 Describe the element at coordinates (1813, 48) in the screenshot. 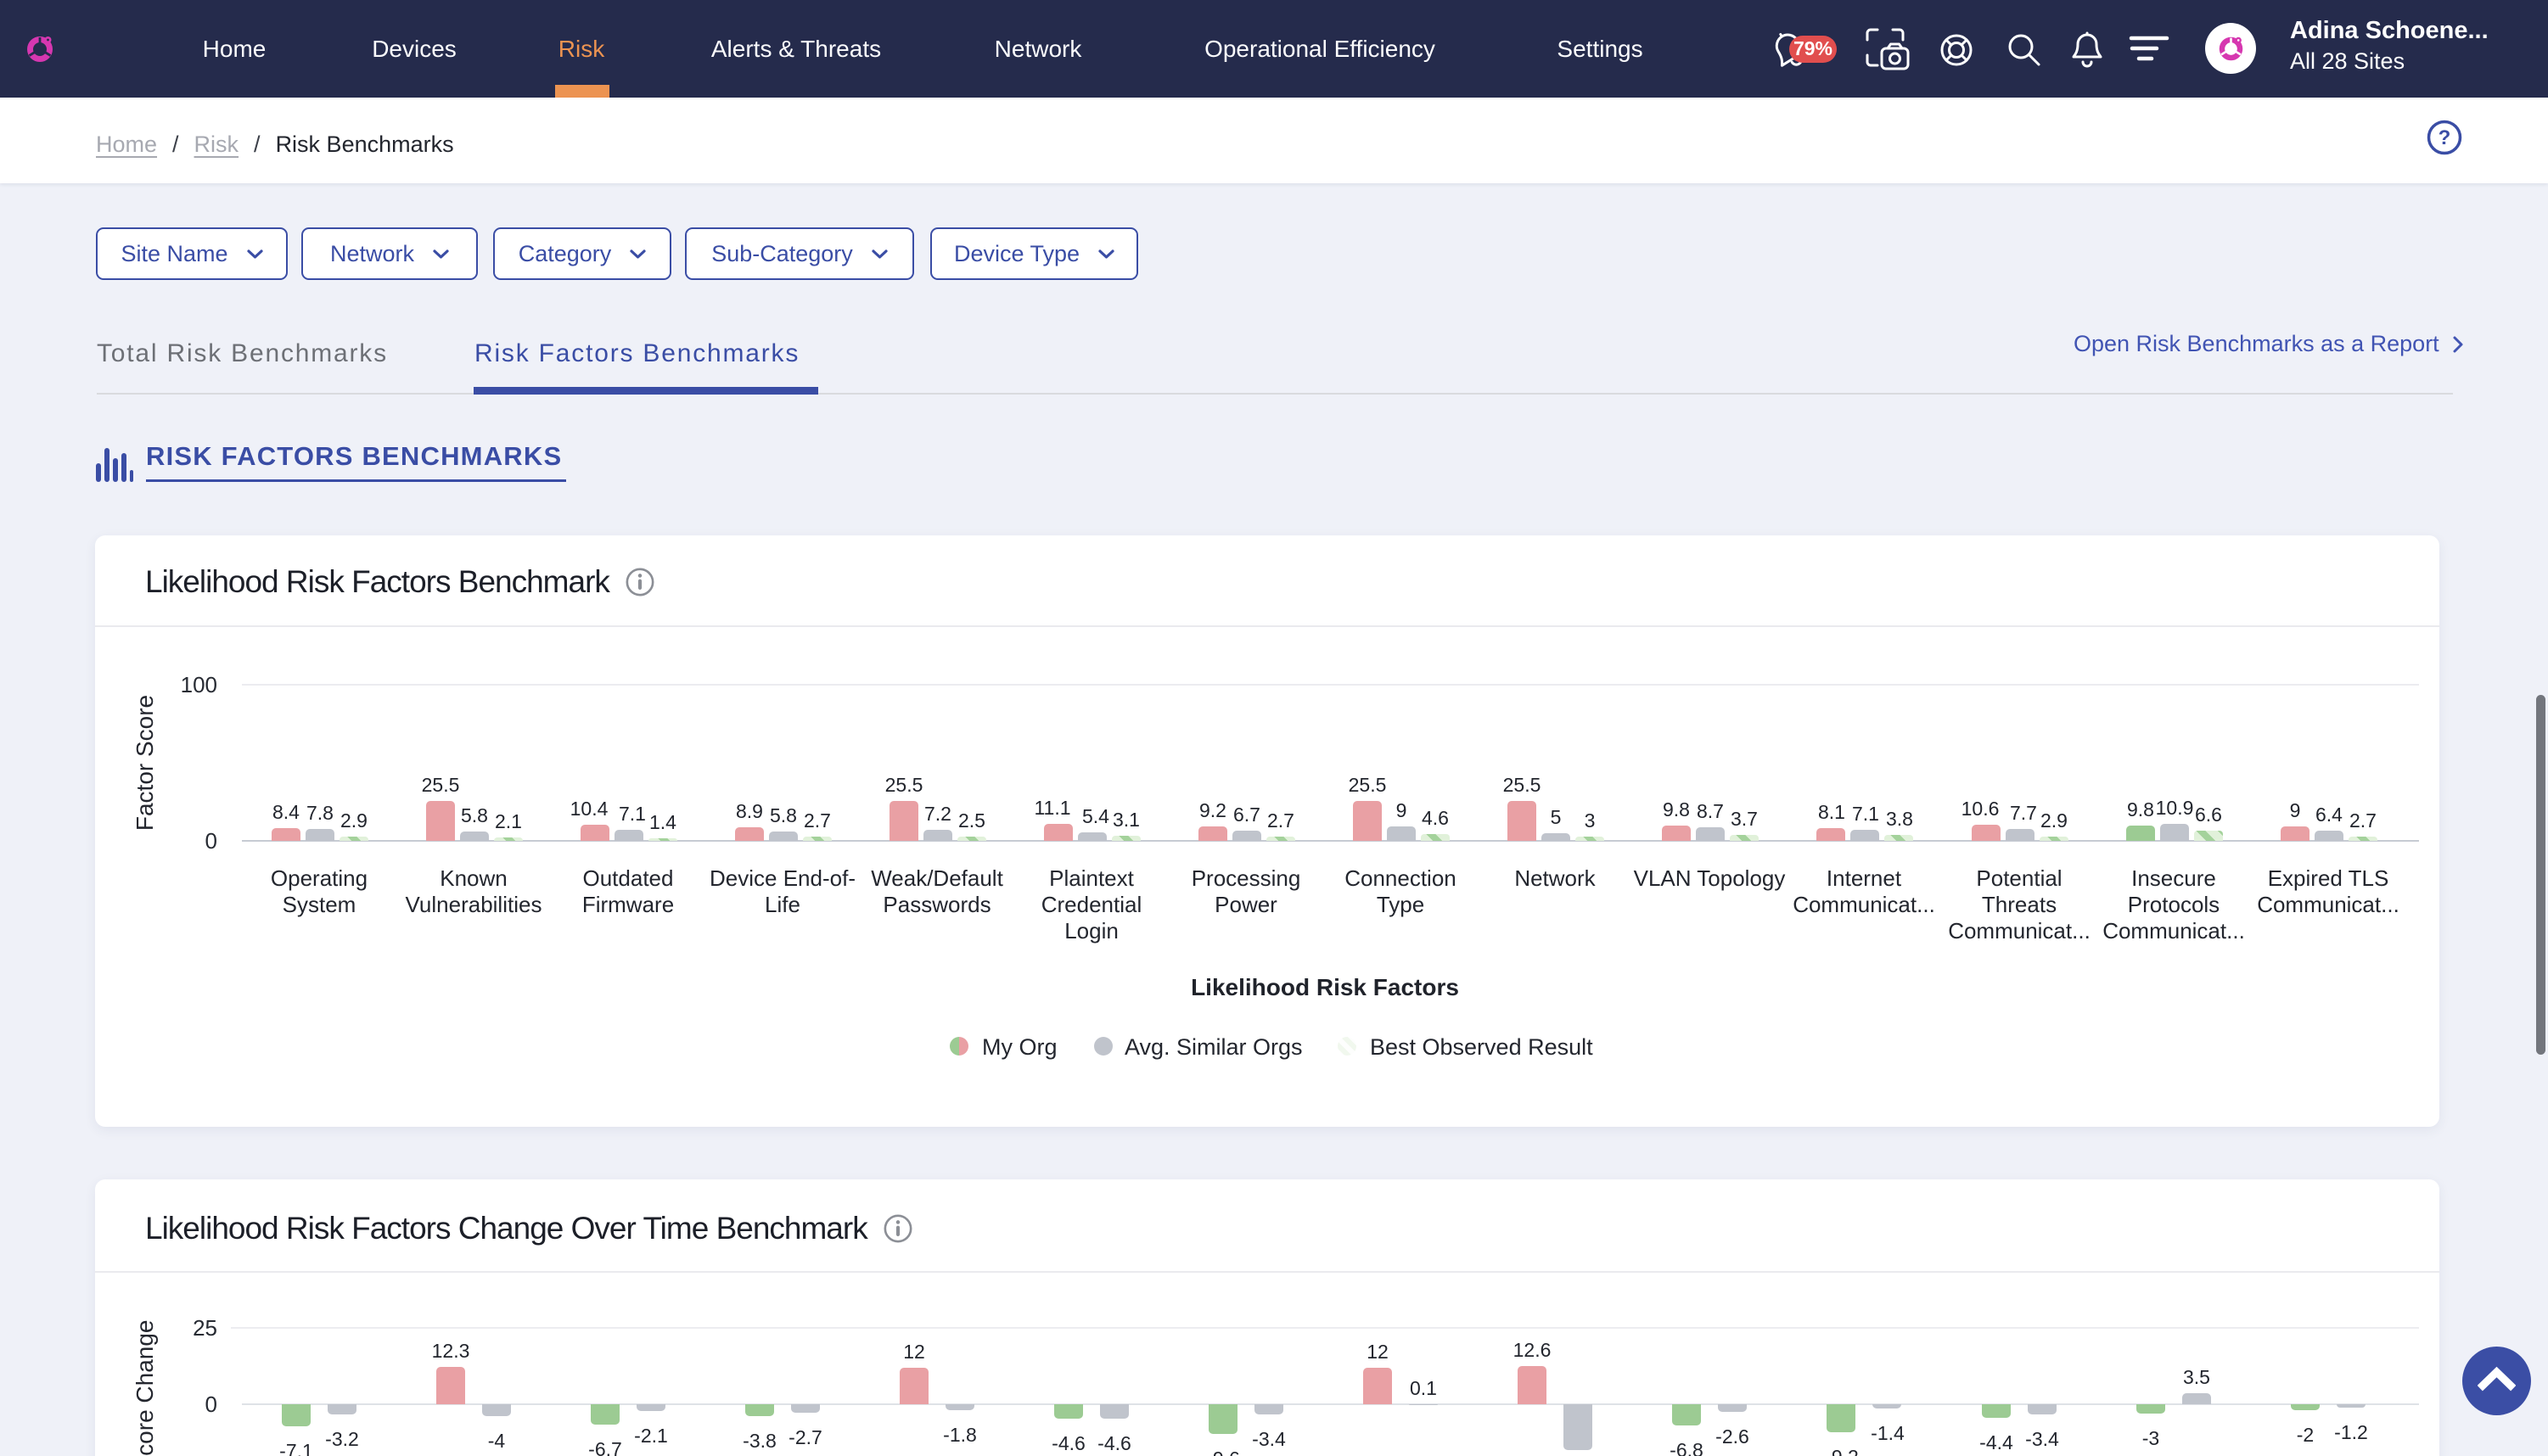

I see `svg-text: 79%` at that location.